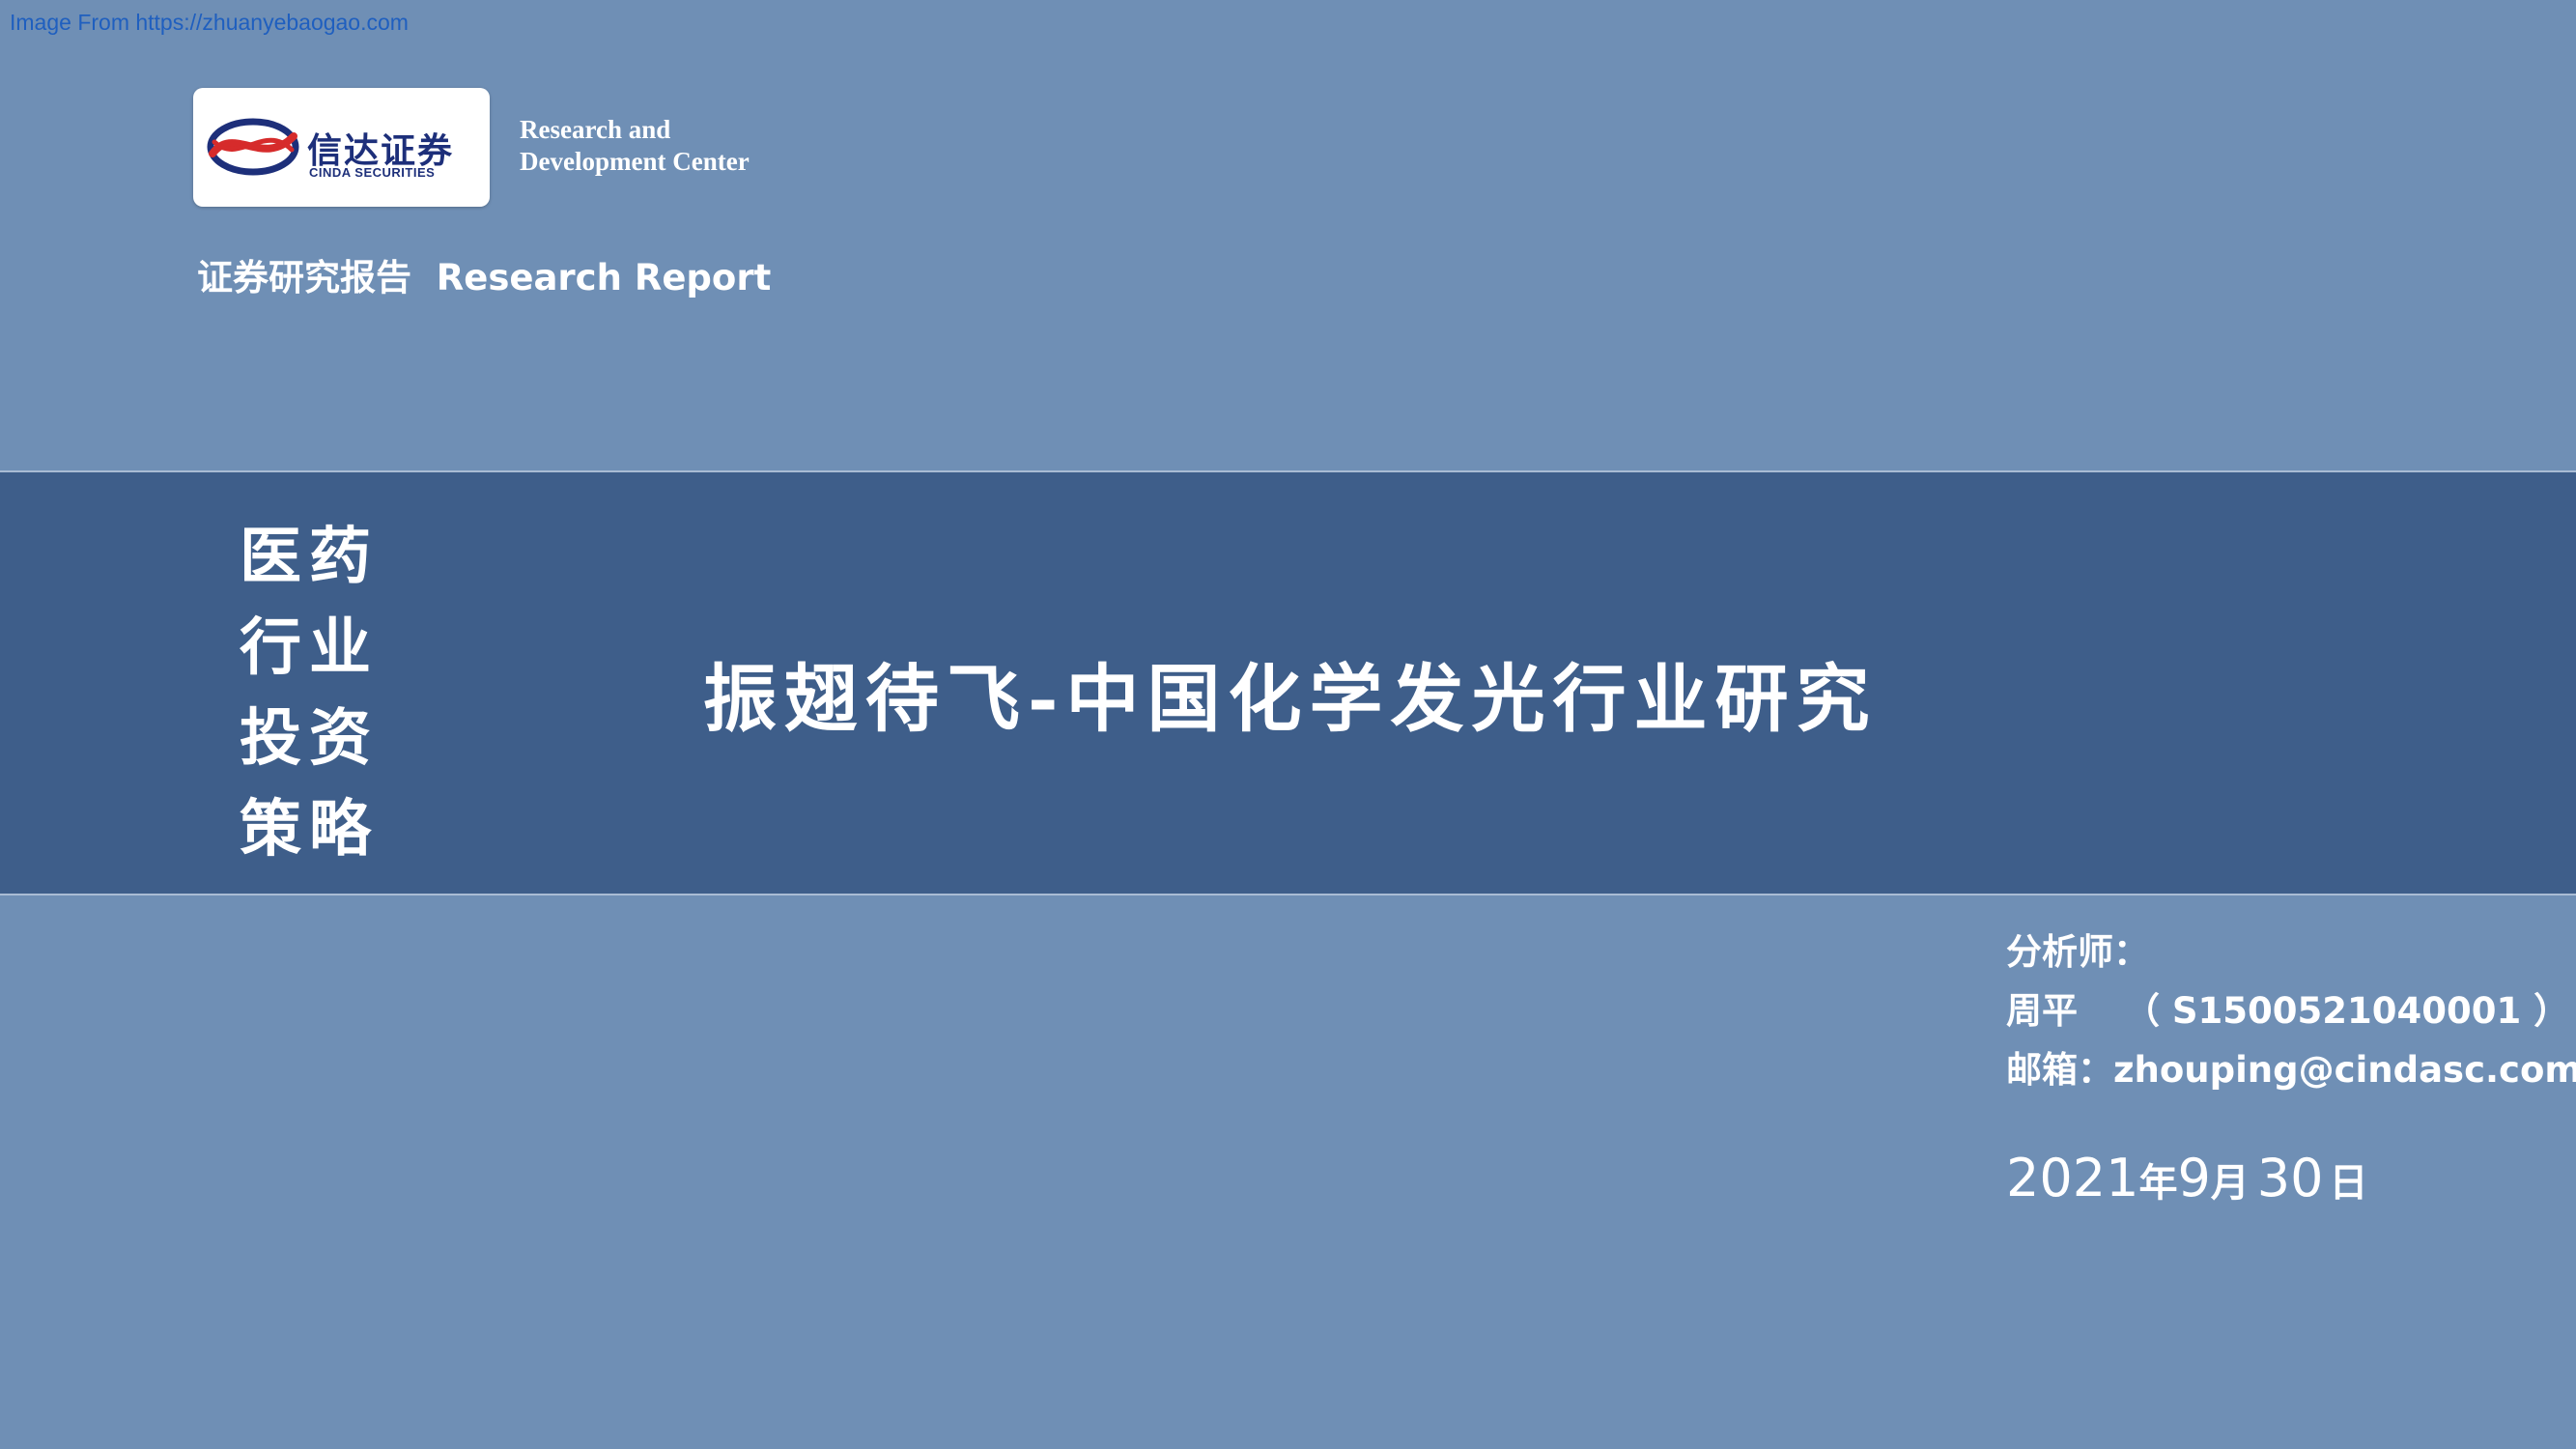  What do you see at coordinates (209, 22) in the screenshot?
I see `source-watermark: Image From https://zhuanyebaogao.com` at bounding box center [209, 22].